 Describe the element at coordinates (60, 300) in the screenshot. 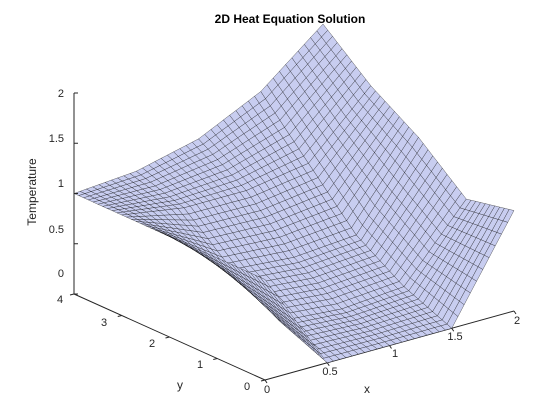

I see `y-tick-label: 4` at that location.